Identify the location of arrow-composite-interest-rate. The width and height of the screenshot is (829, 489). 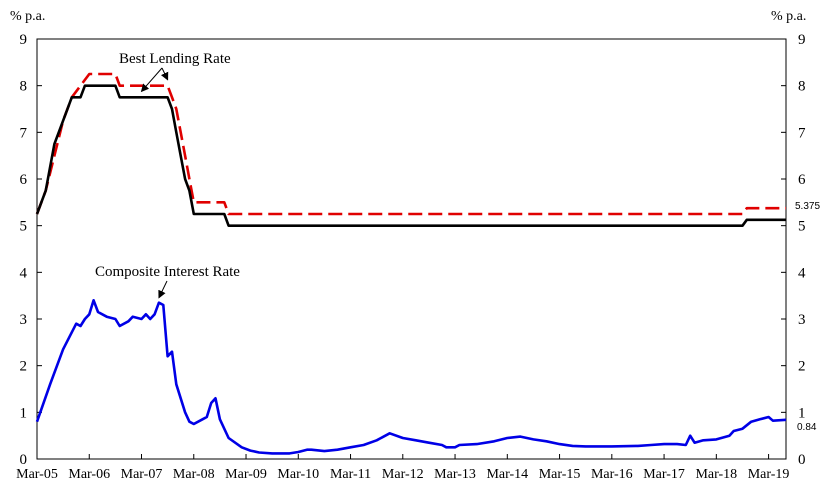
(163, 289).